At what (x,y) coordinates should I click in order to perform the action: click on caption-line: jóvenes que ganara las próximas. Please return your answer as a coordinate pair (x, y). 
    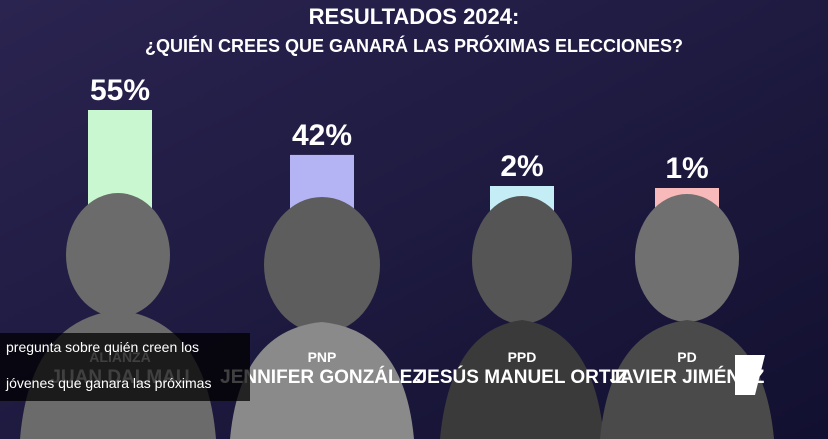
    Looking at the image, I should click on (108, 383).